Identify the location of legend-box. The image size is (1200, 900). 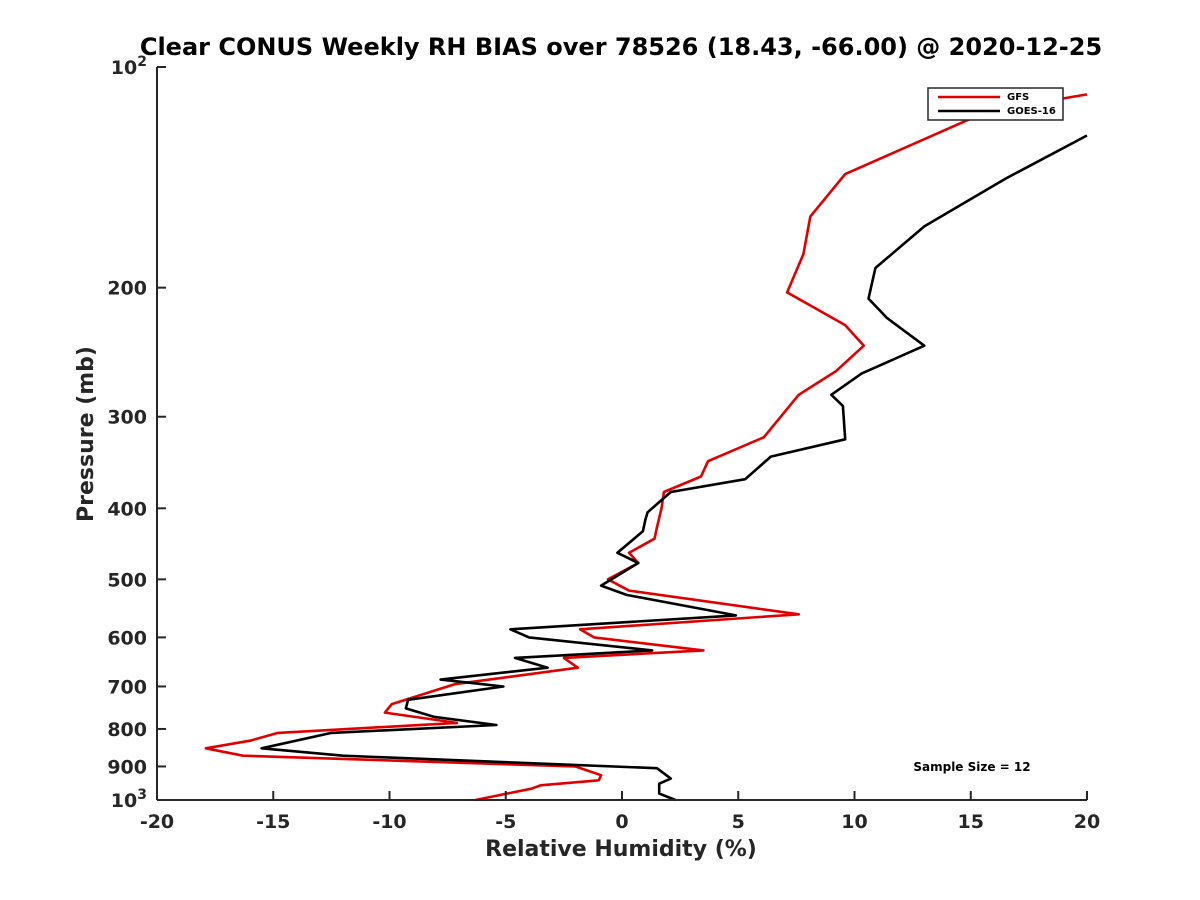
(995, 104).